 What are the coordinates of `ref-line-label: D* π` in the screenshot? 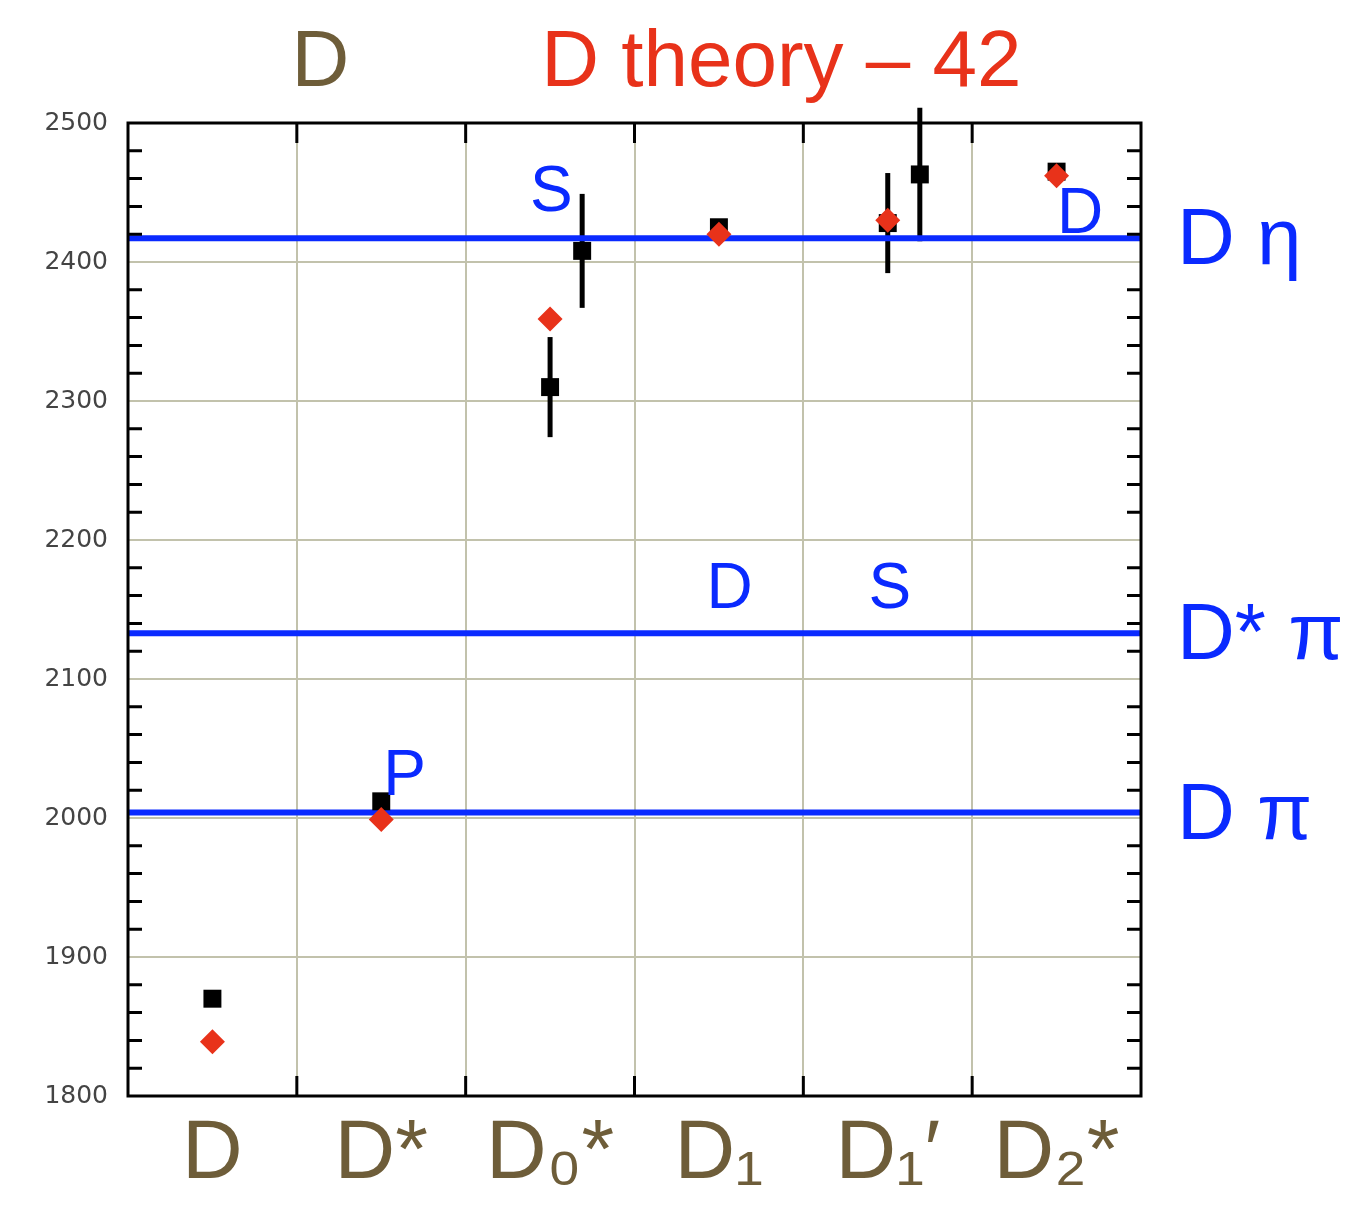 It's located at (1260, 632).